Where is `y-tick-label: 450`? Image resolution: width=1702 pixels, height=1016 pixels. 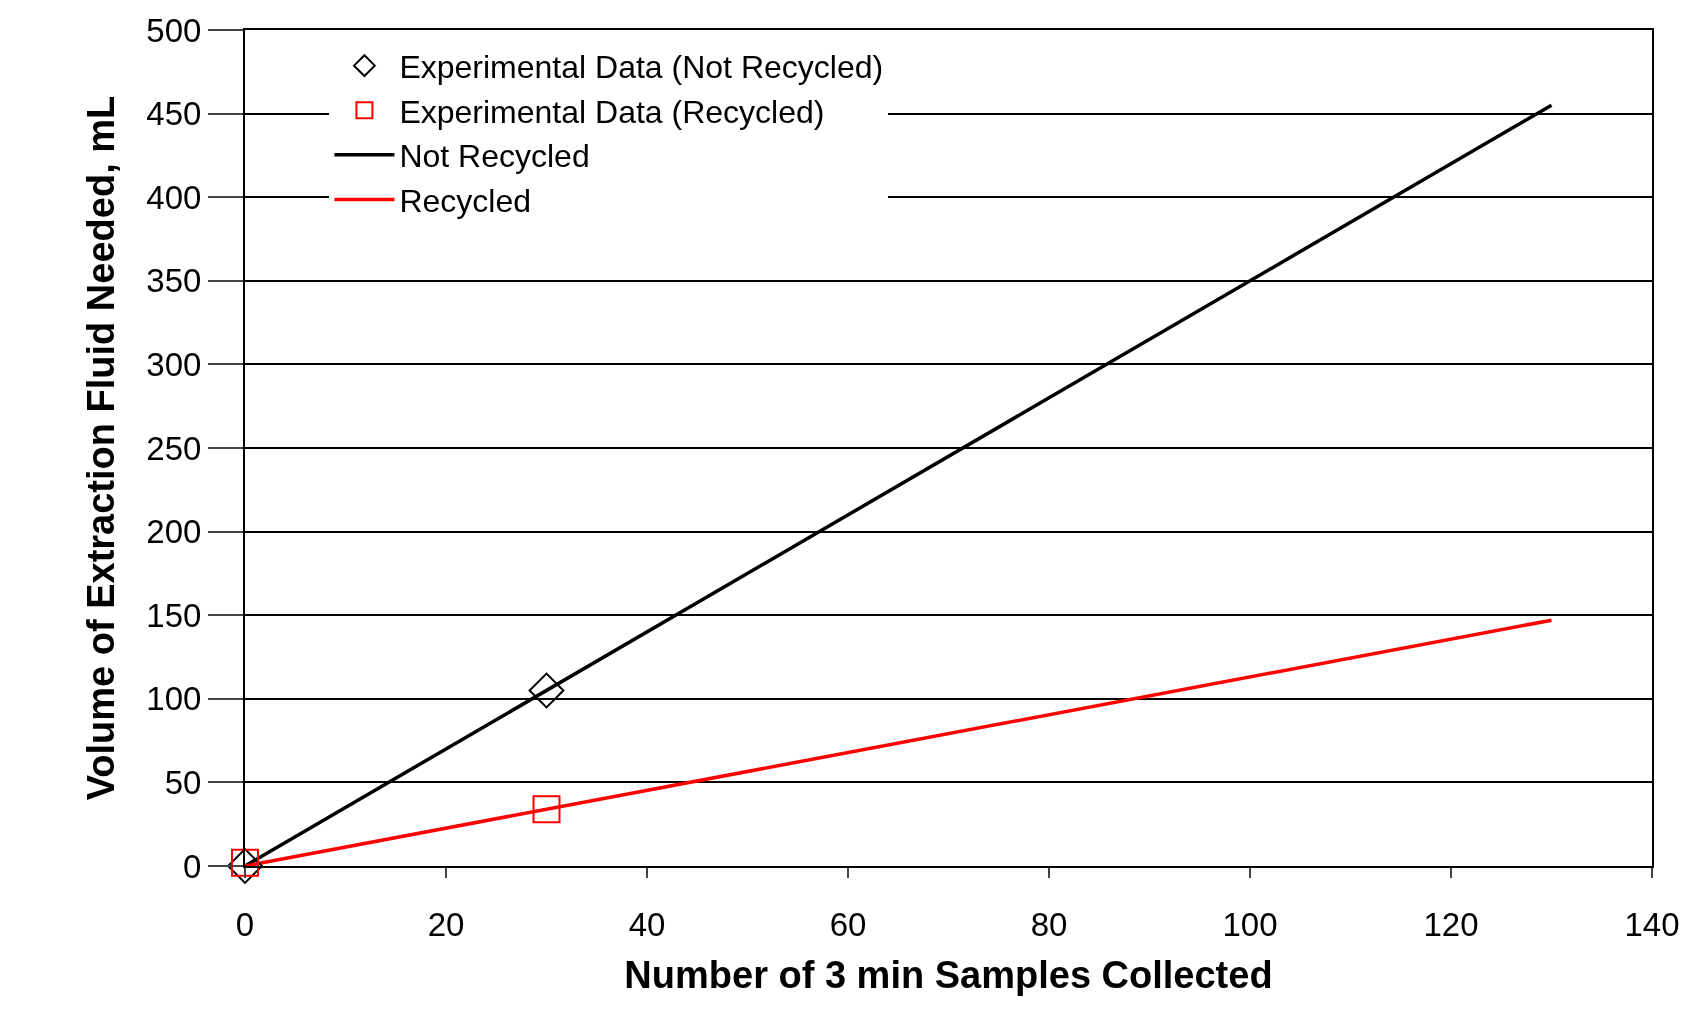 y-tick-label: 450 is located at coordinates (174, 114).